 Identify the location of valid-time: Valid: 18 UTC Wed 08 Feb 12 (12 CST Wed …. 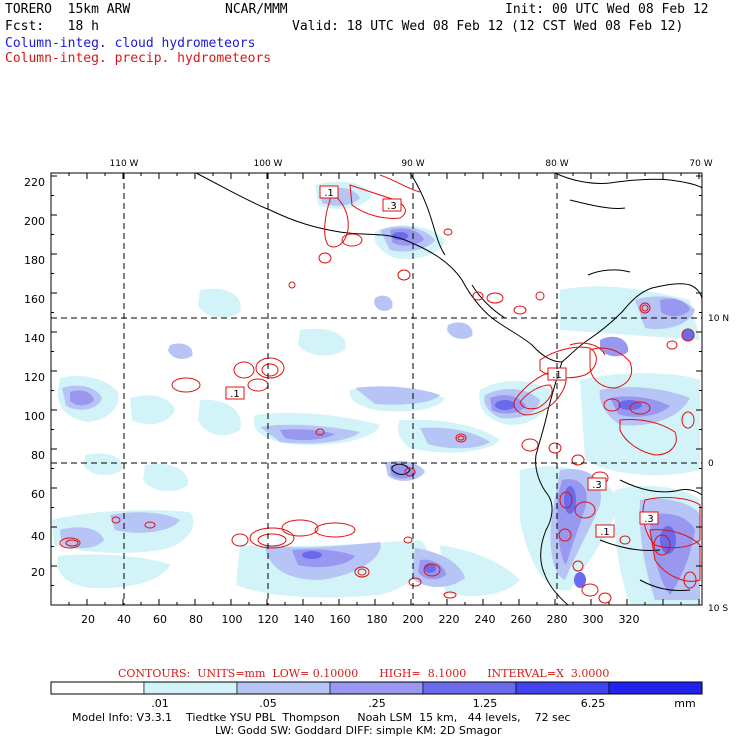
(488, 26).